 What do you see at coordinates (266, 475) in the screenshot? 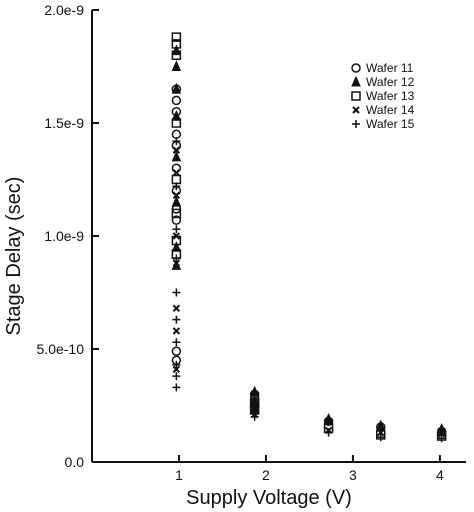
I see `x-tick-label: 2` at bounding box center [266, 475].